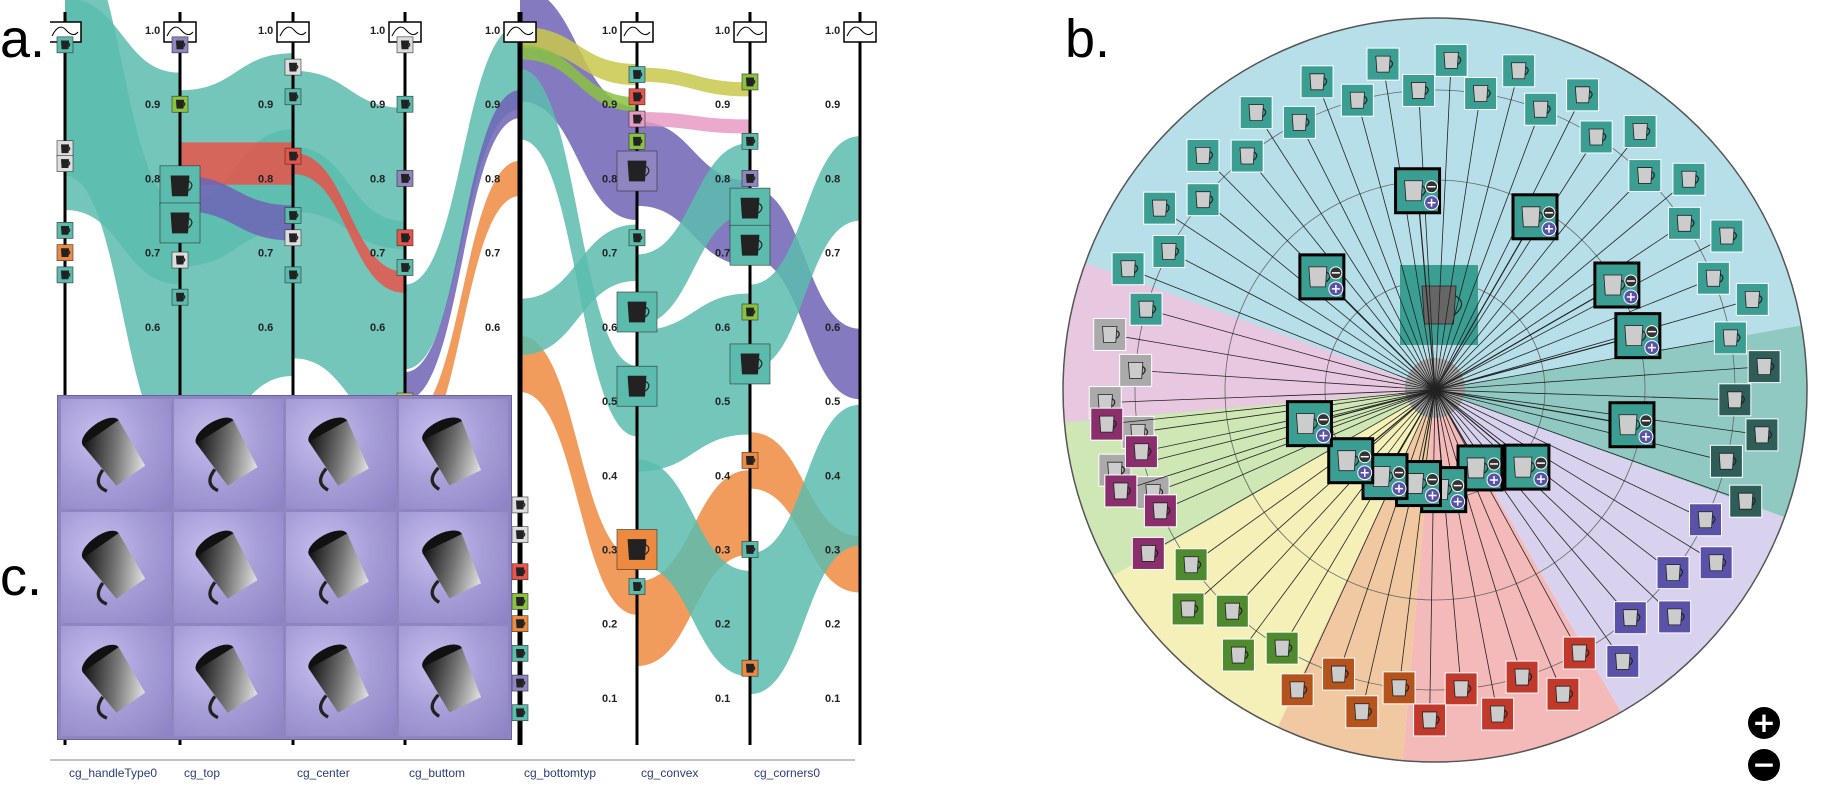 This screenshot has width=1830, height=789. Describe the element at coordinates (1764, 765) in the screenshot. I see `zoom-out-button: −` at that location.